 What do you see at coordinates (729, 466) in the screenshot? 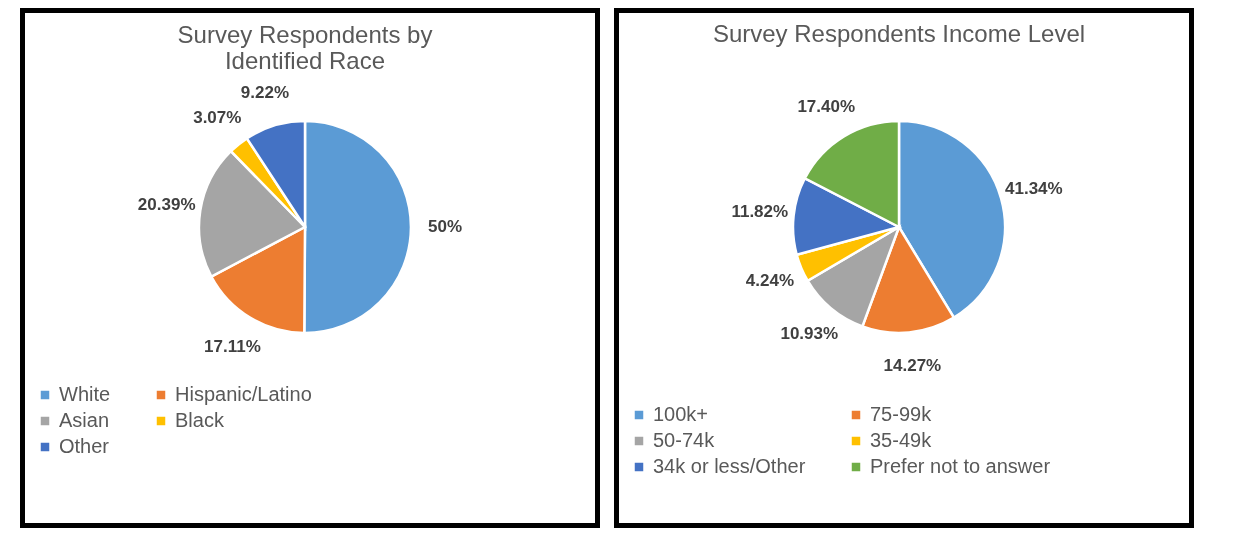
I see `legend-label: 34k or less/Other` at bounding box center [729, 466].